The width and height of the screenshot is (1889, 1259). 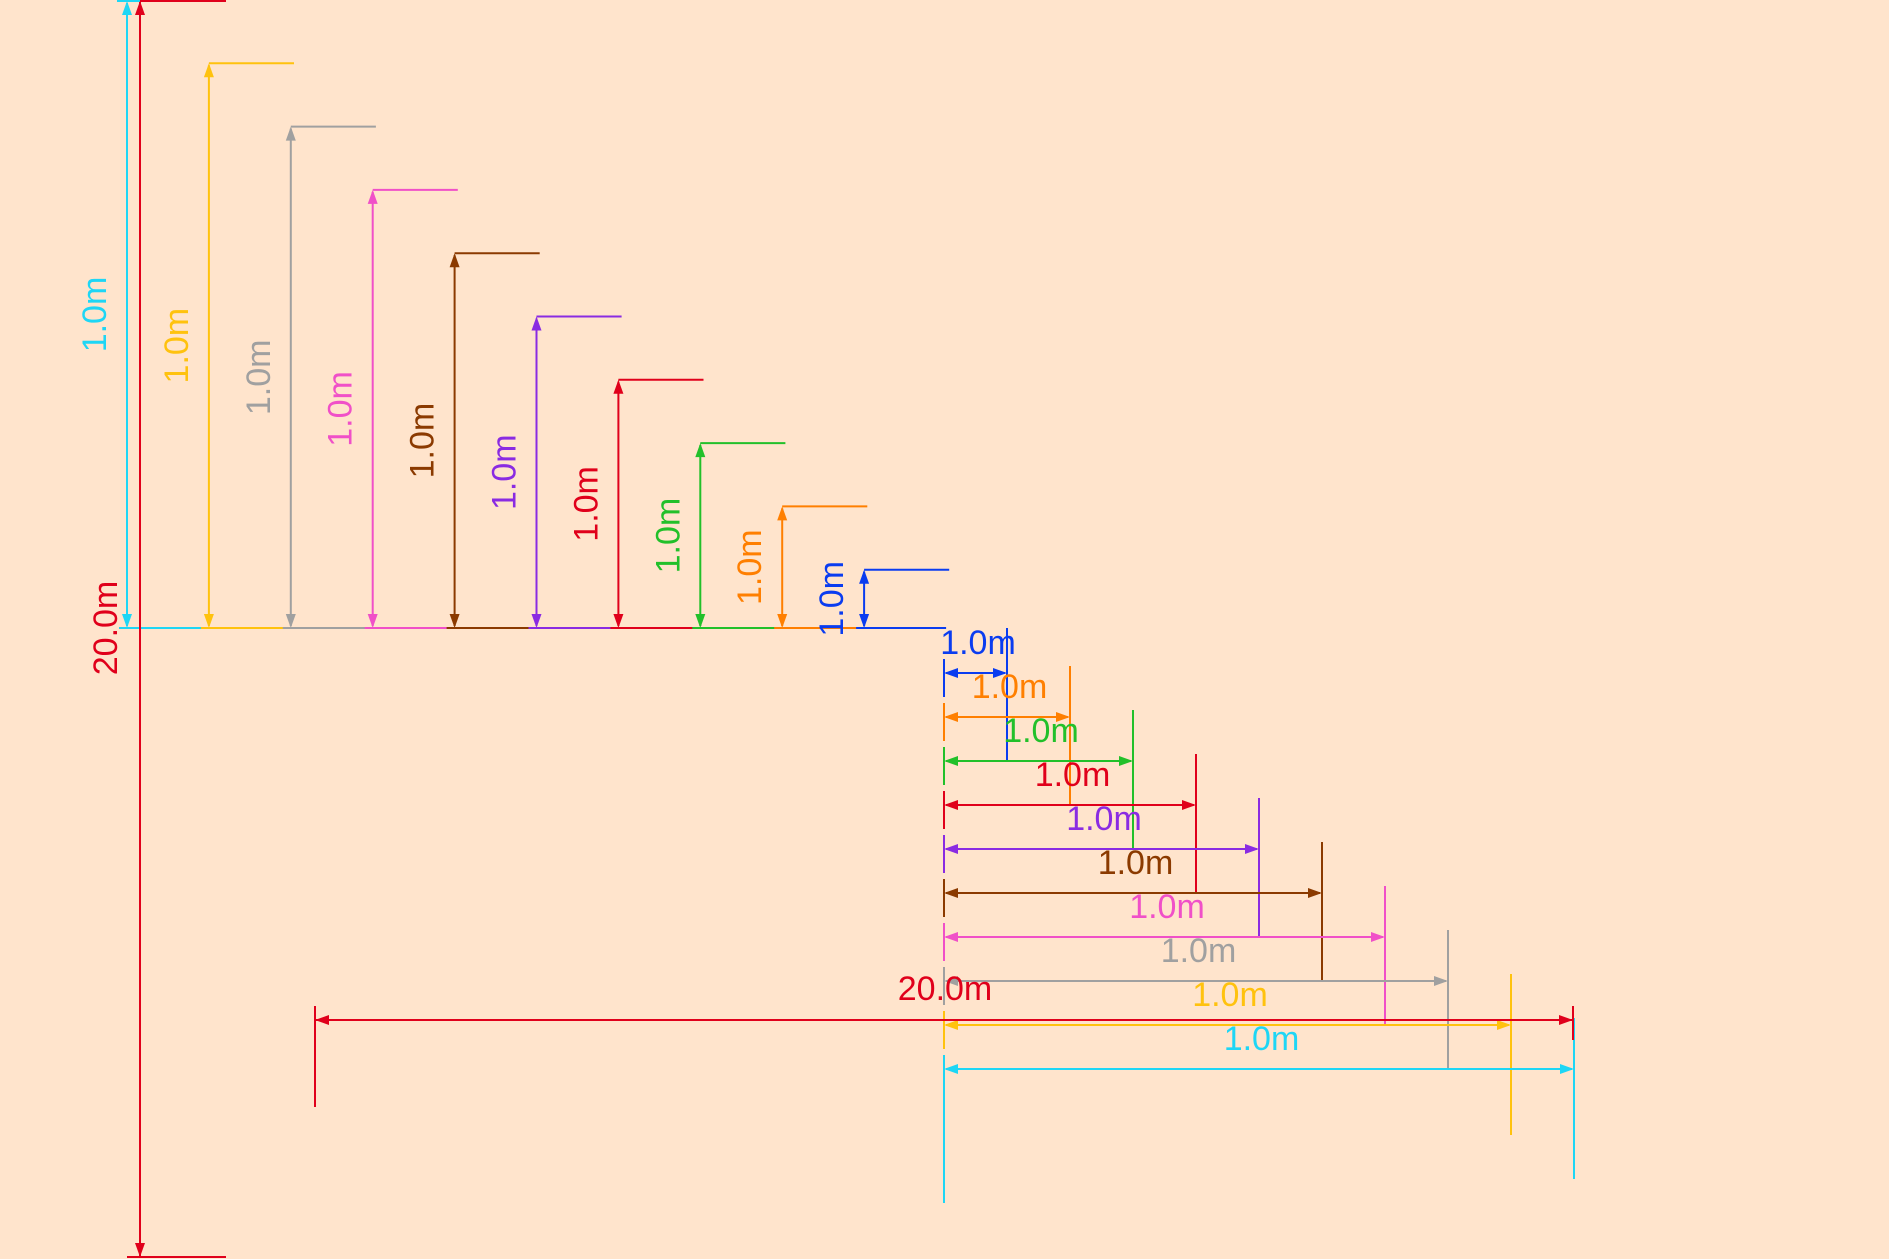 I want to click on horizontal-dim-yellow: 1.0m, so click(x=1227, y=1054).